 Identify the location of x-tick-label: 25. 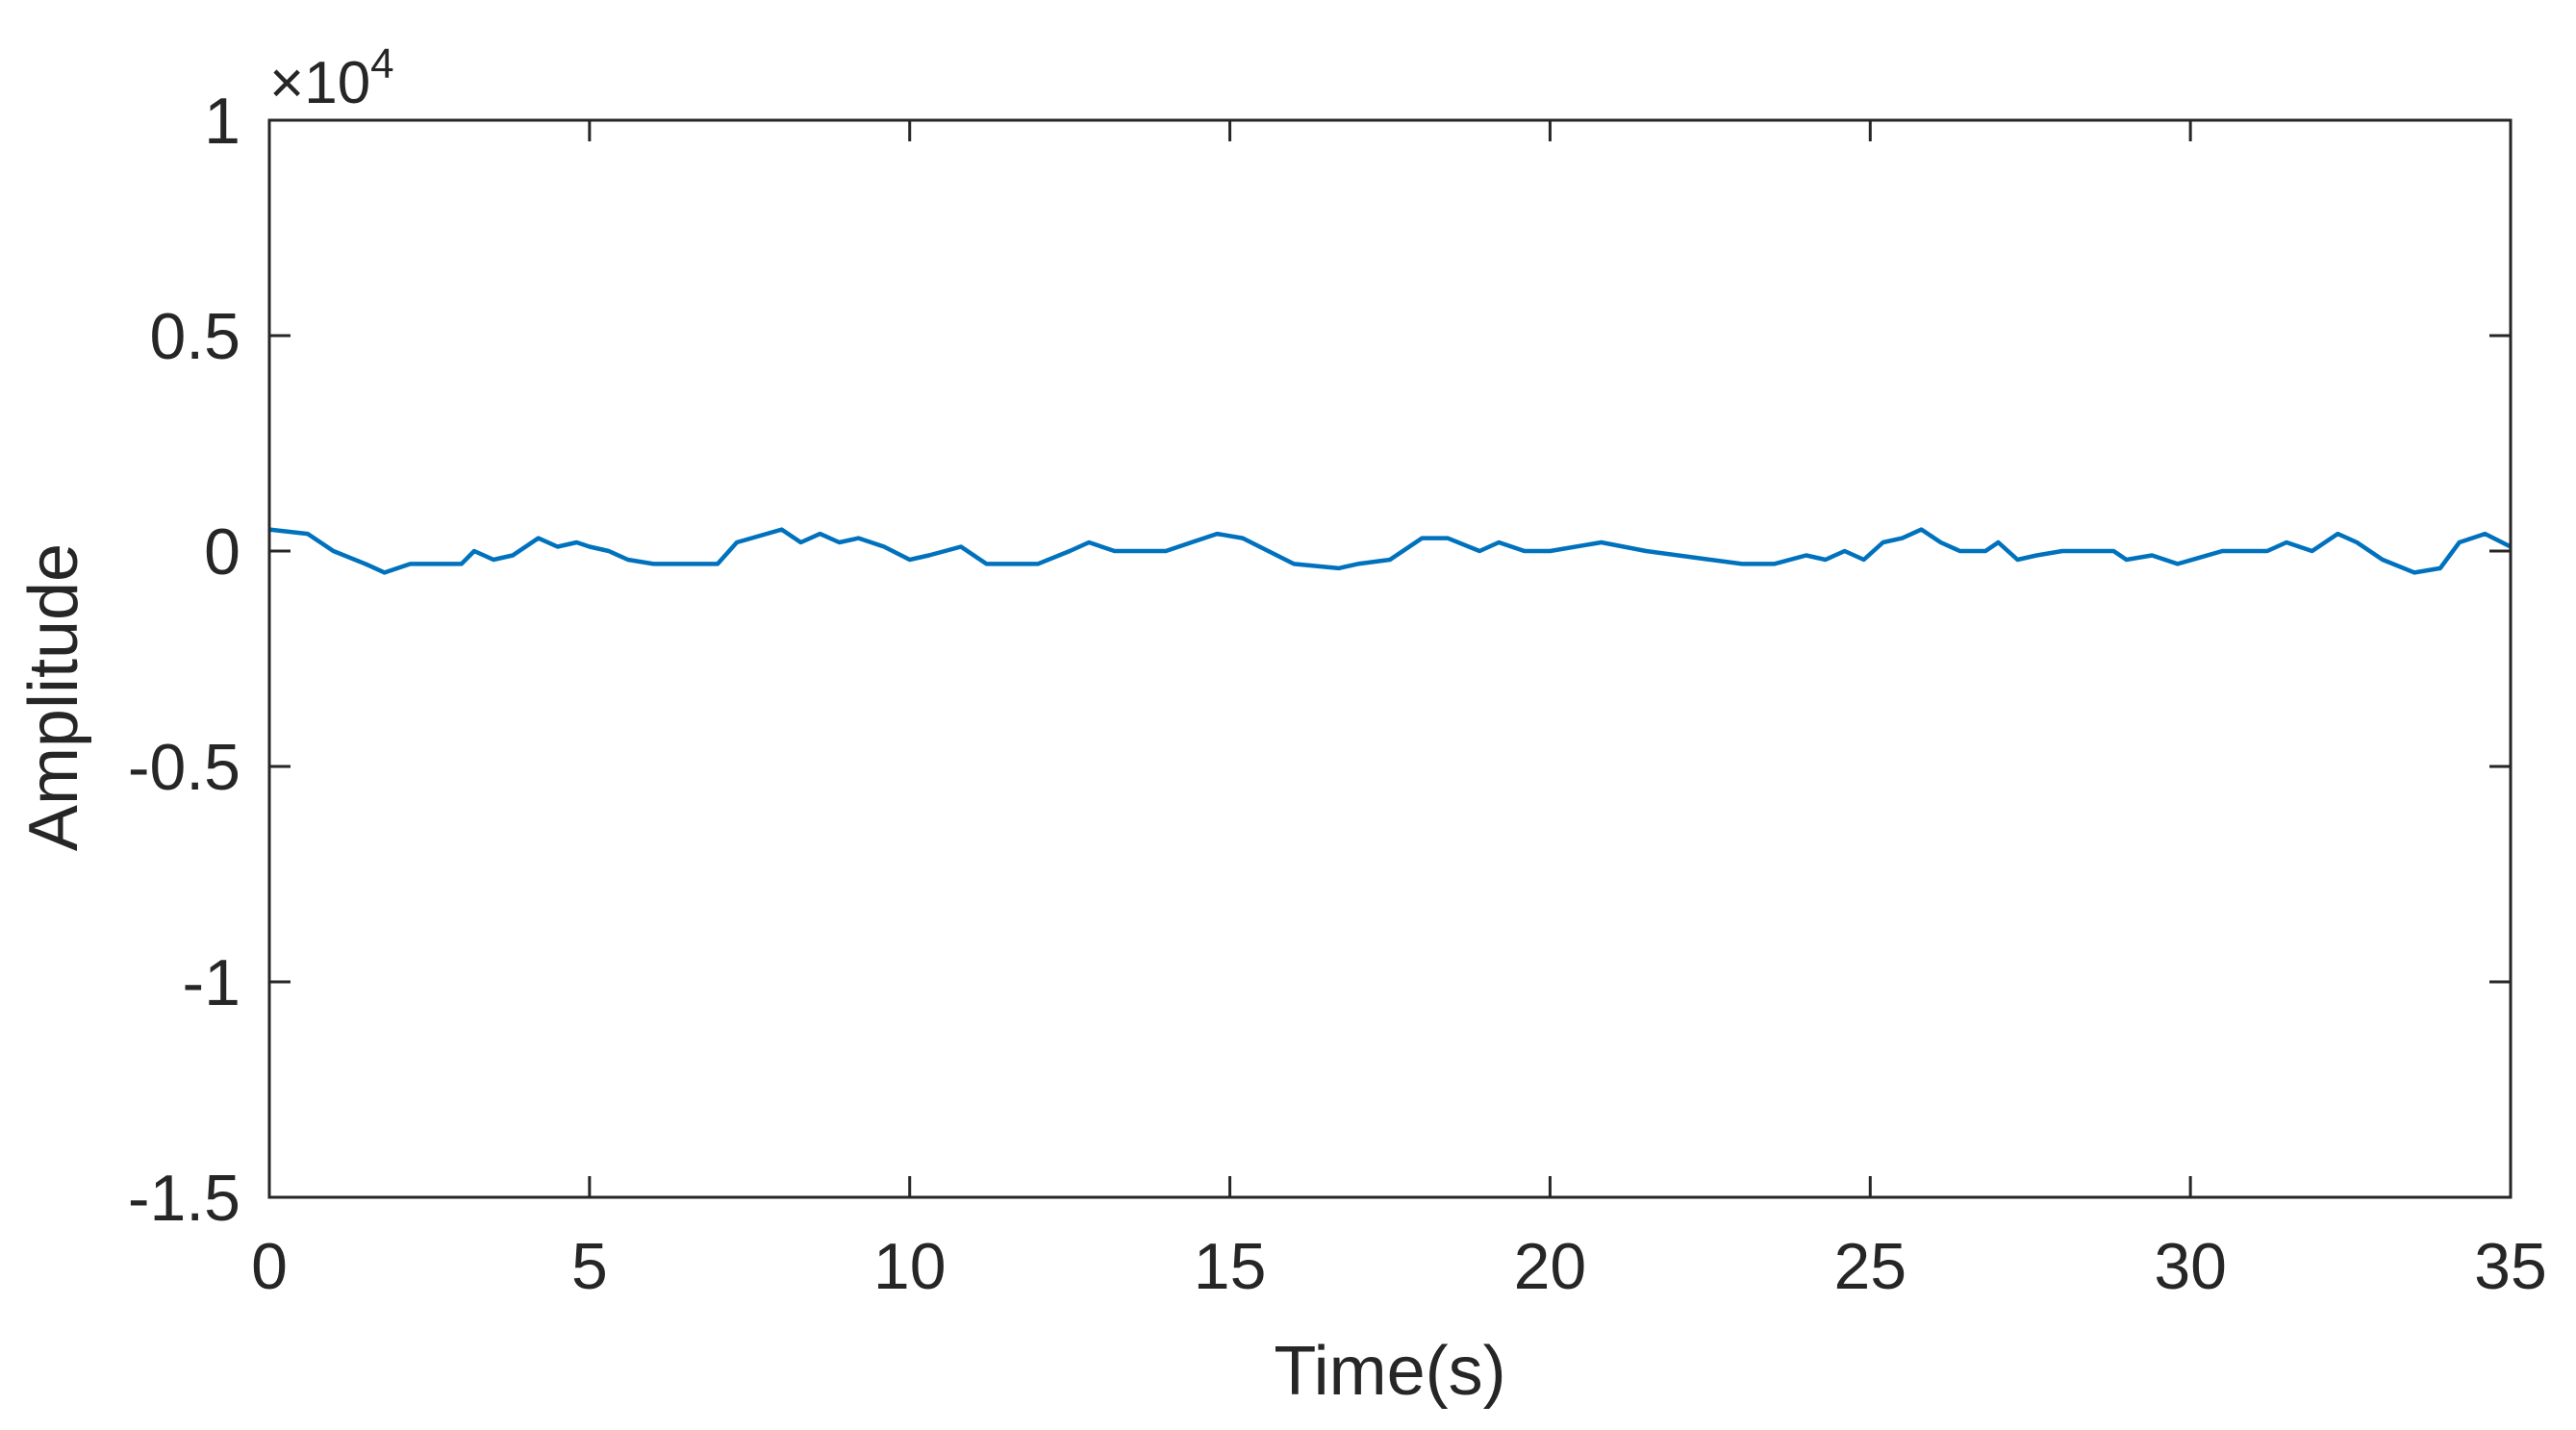
(1870, 1266).